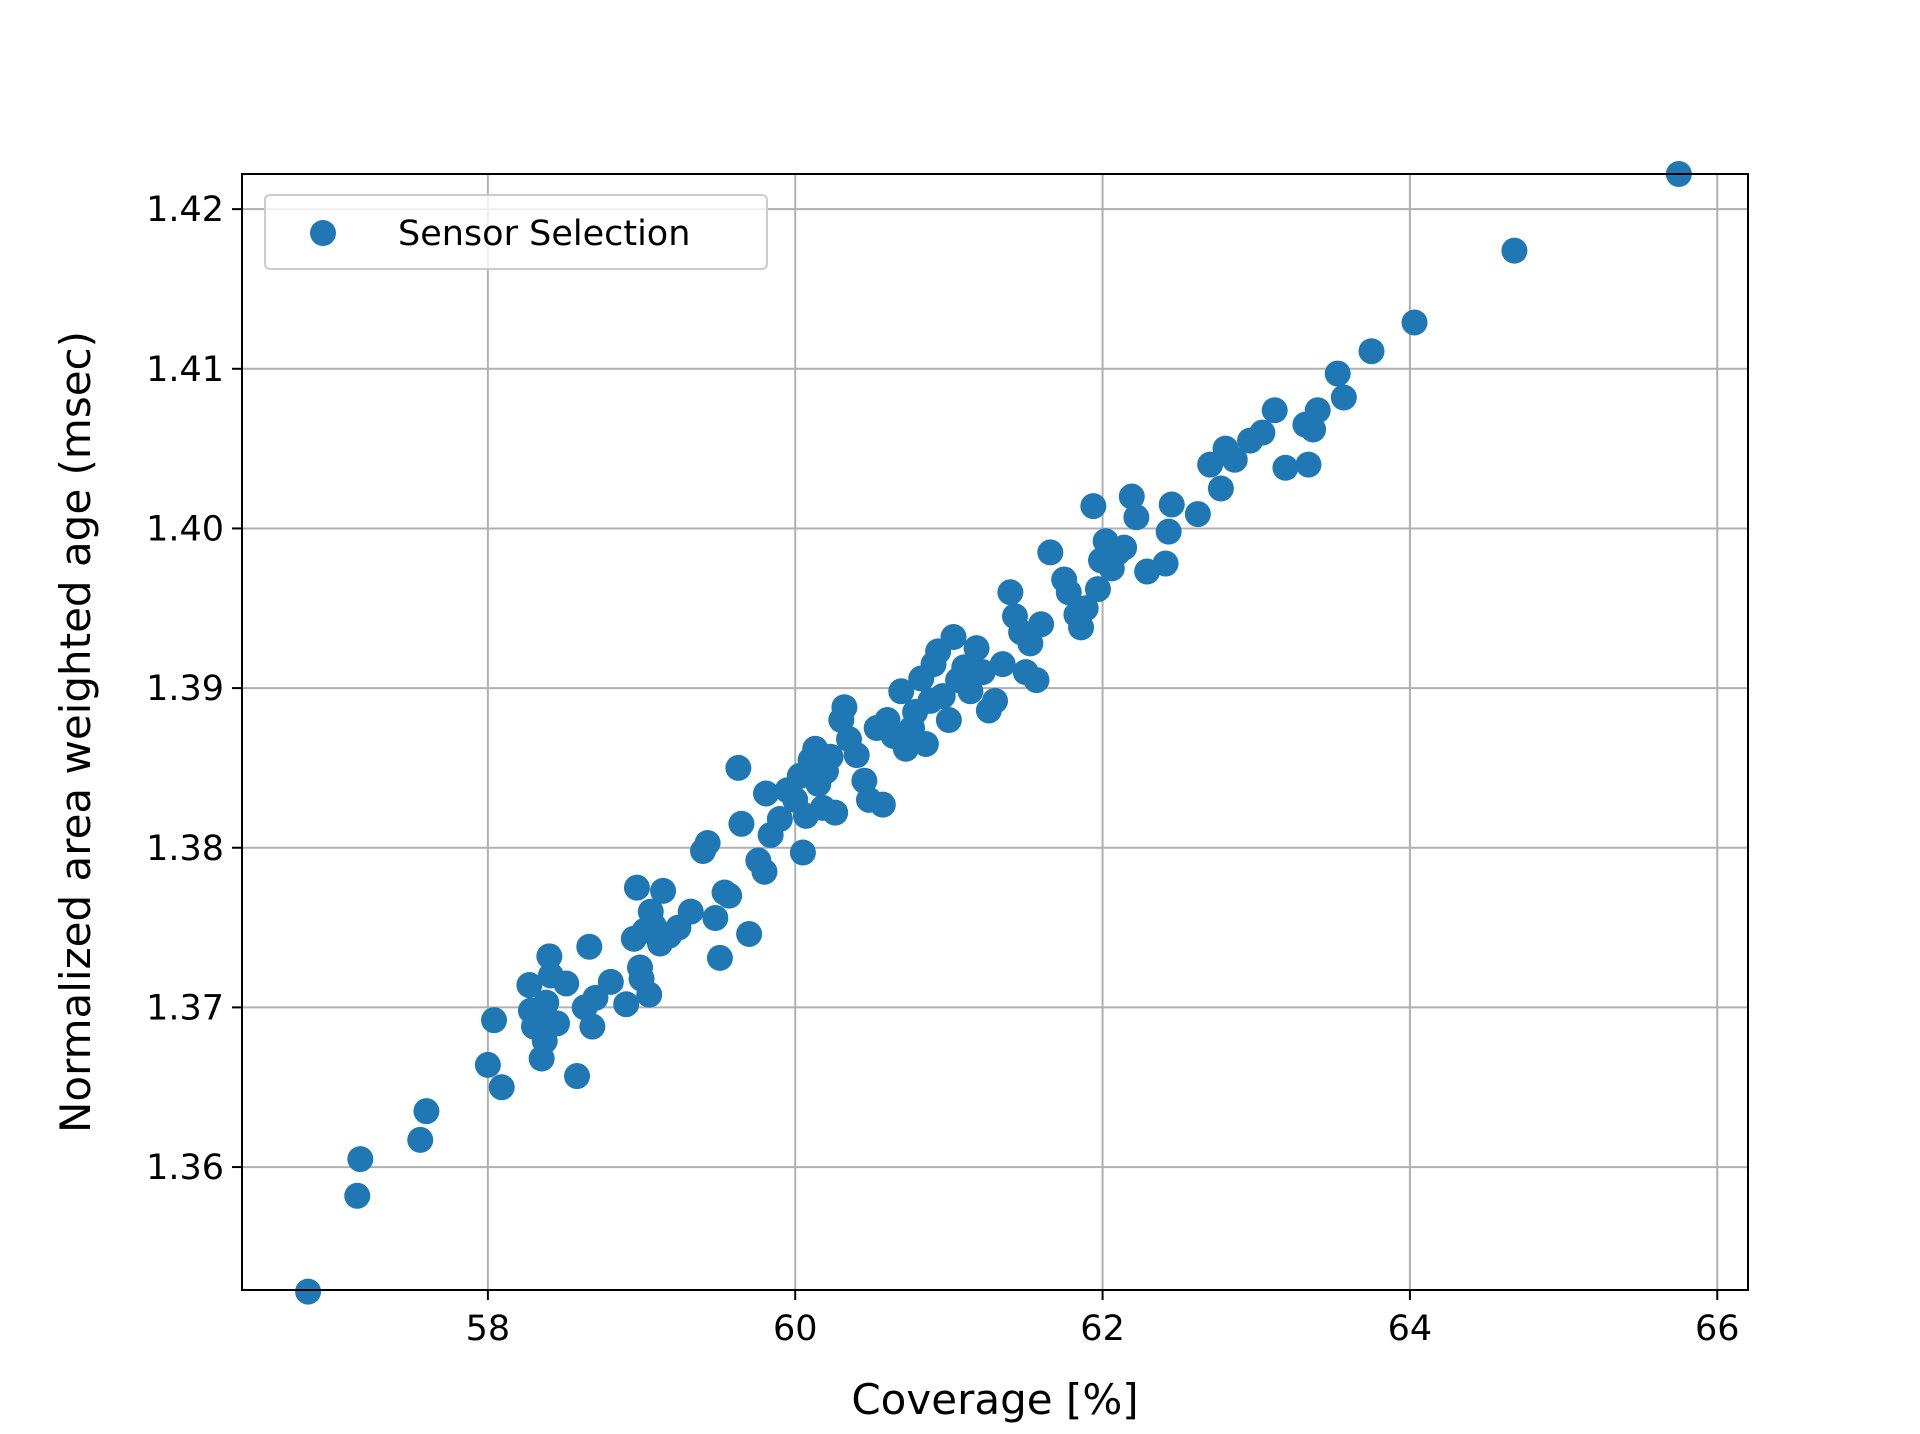 The height and width of the screenshot is (1434, 1920). I want to click on y-axis-label: Normalized area weighted age (msec), so click(75, 732).